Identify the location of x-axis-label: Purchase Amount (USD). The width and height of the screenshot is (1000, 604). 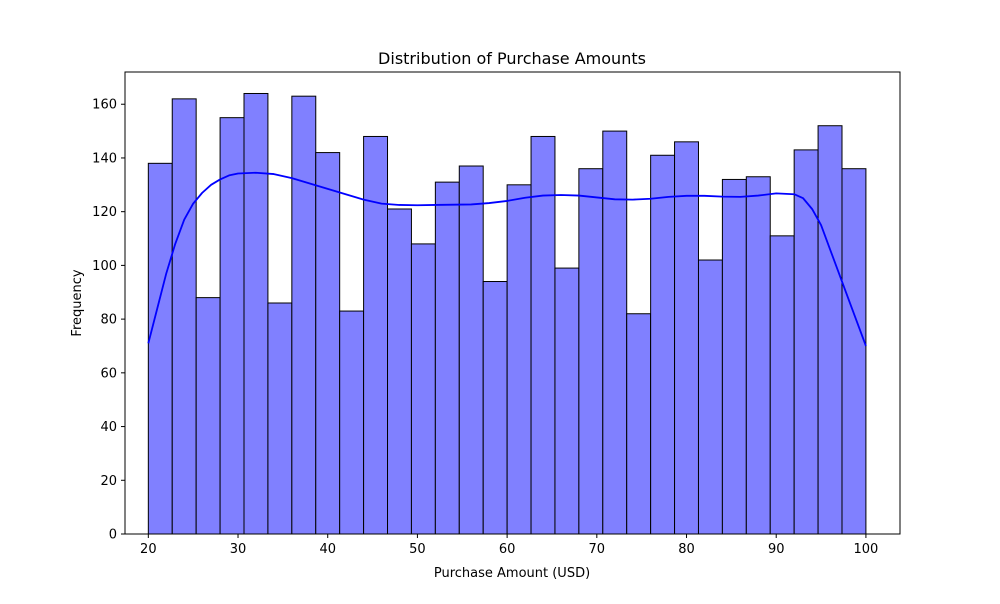
(512, 573).